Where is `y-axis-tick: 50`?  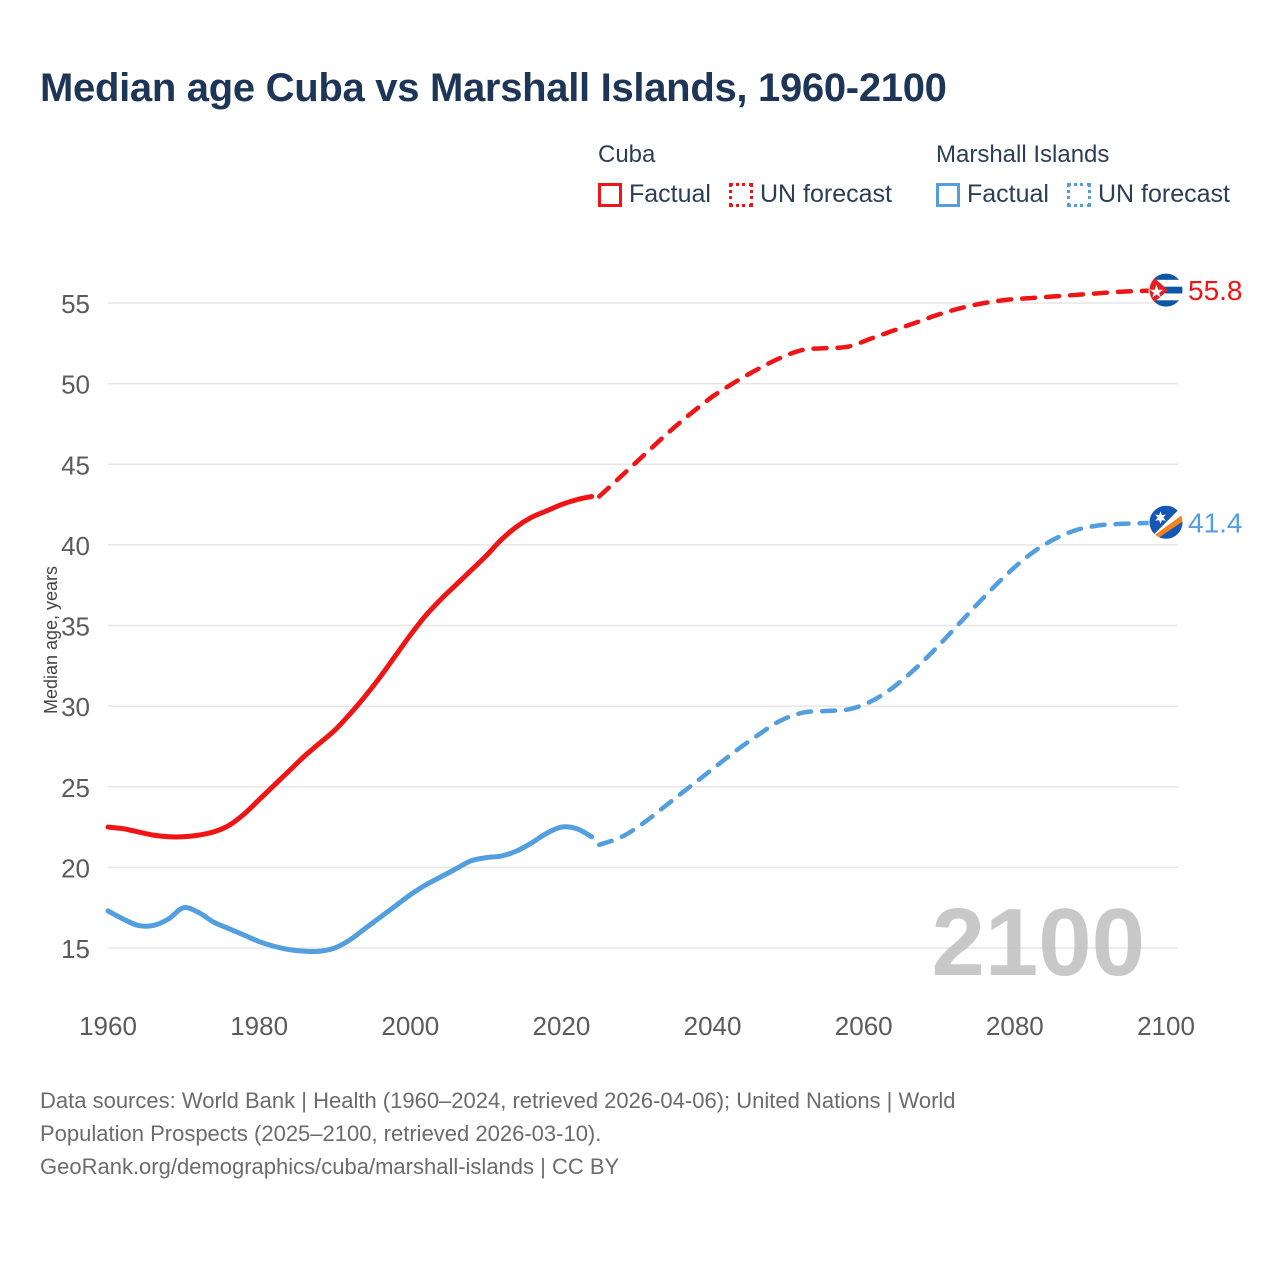
y-axis-tick: 50 is located at coordinates (75, 385).